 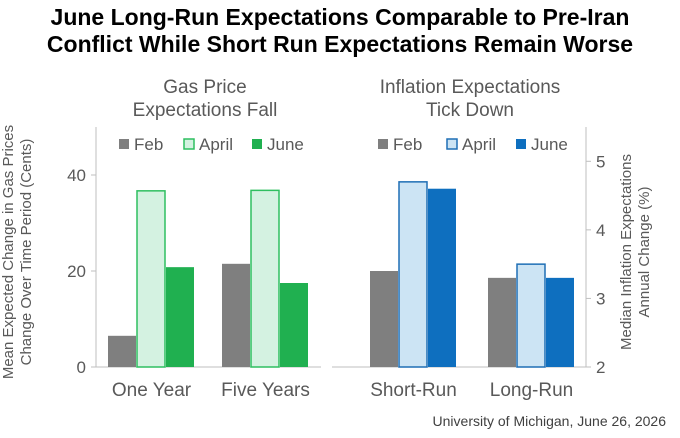 What do you see at coordinates (180, 317) in the screenshot?
I see `bar-june-one-year` at bounding box center [180, 317].